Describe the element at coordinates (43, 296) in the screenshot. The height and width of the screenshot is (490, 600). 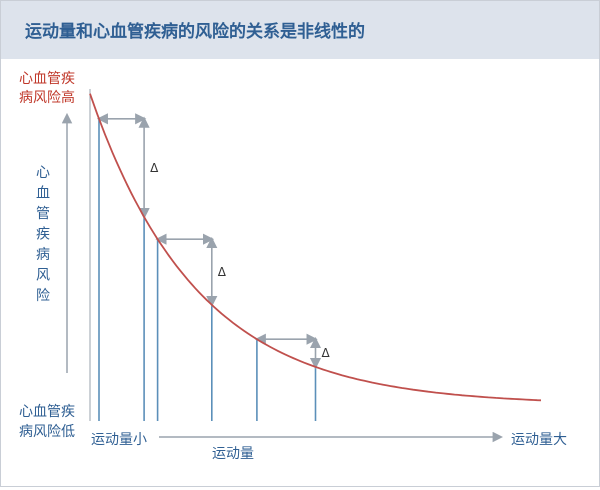
I see `y-axis-title-char: 险` at that location.